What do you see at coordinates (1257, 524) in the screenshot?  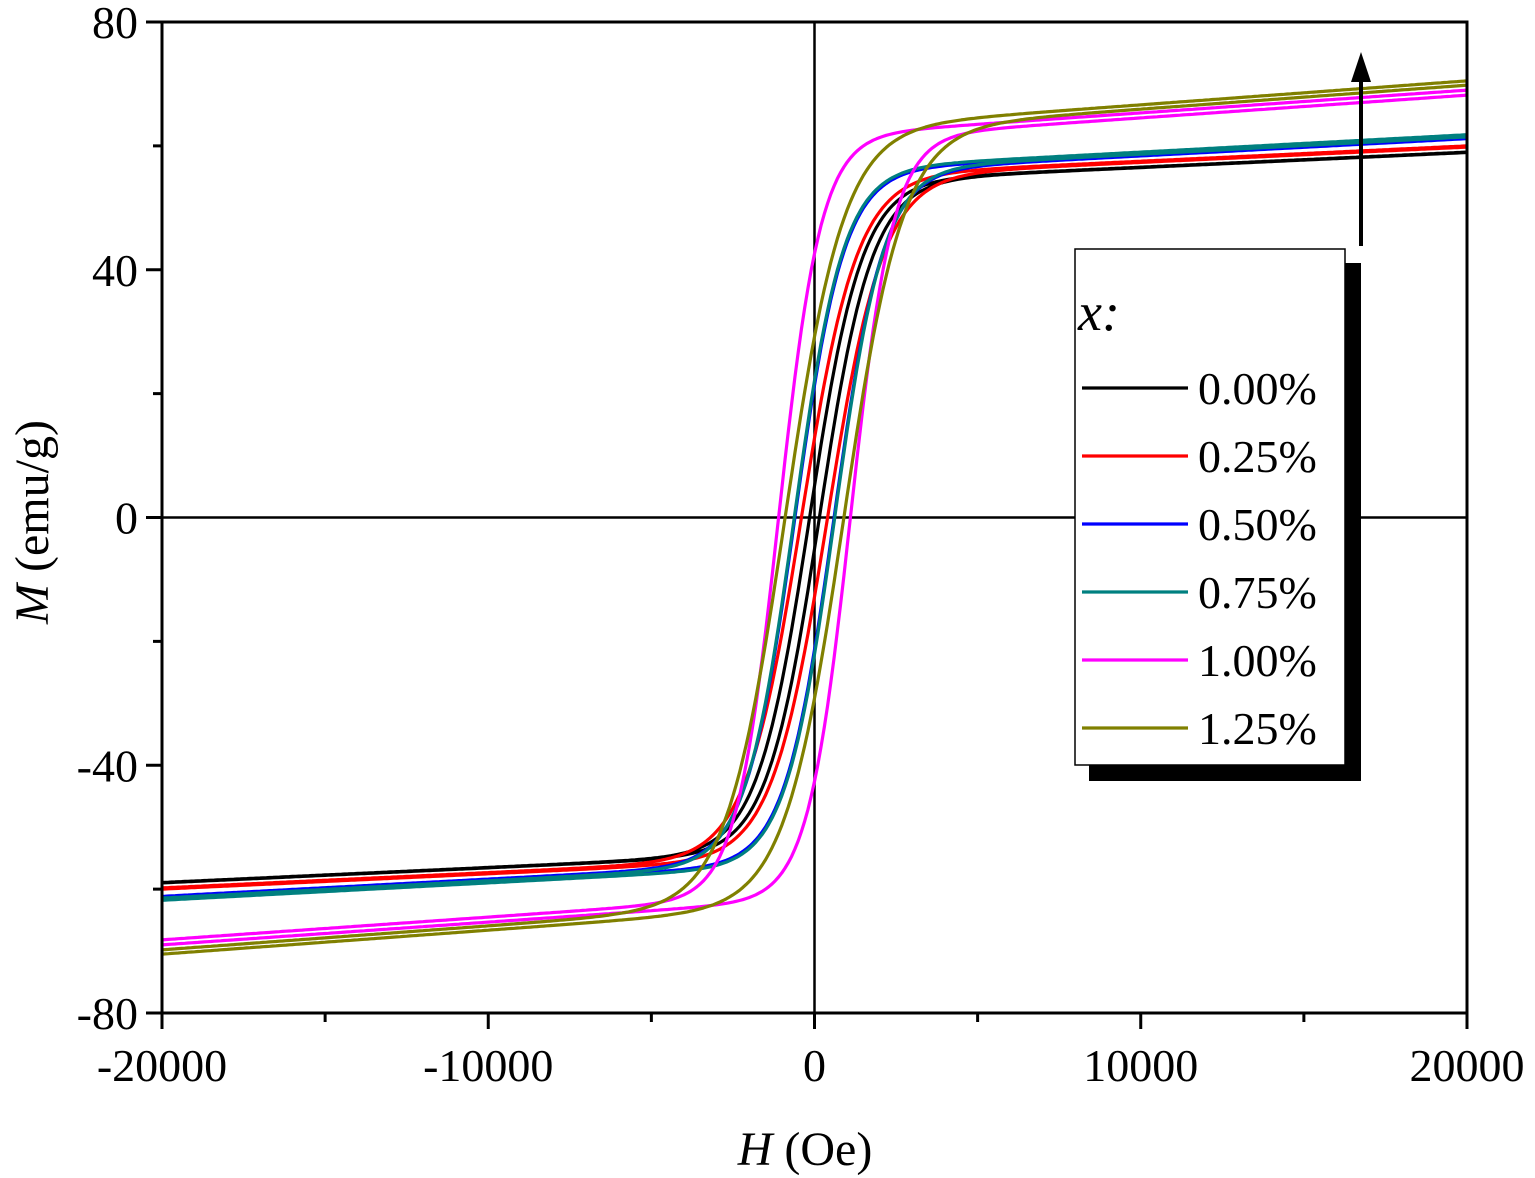 I see `legend-label-2: 0.50%` at bounding box center [1257, 524].